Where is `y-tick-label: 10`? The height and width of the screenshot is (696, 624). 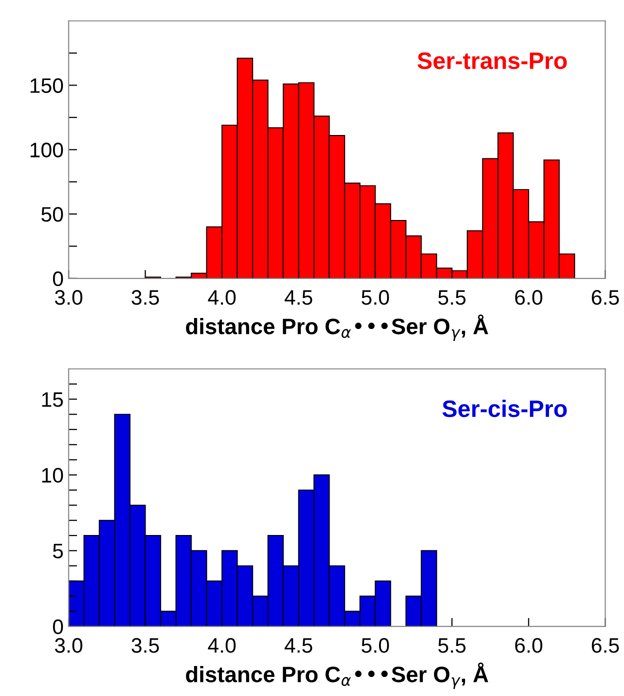
y-tick-label: 10 is located at coordinates (52, 475).